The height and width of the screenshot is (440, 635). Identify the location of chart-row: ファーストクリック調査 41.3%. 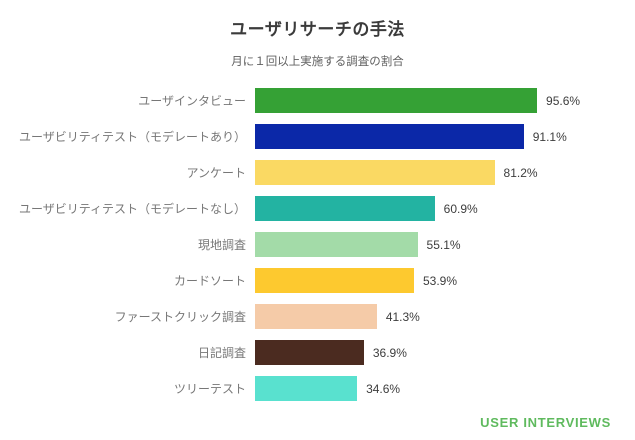
(317, 316).